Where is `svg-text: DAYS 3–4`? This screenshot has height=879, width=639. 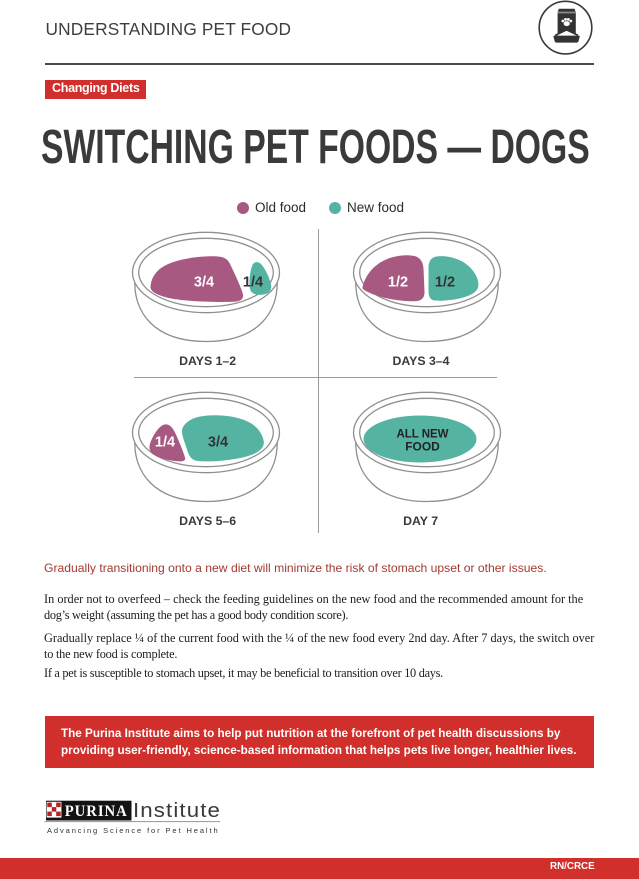 svg-text: DAYS 3–4 is located at coordinates (421, 361).